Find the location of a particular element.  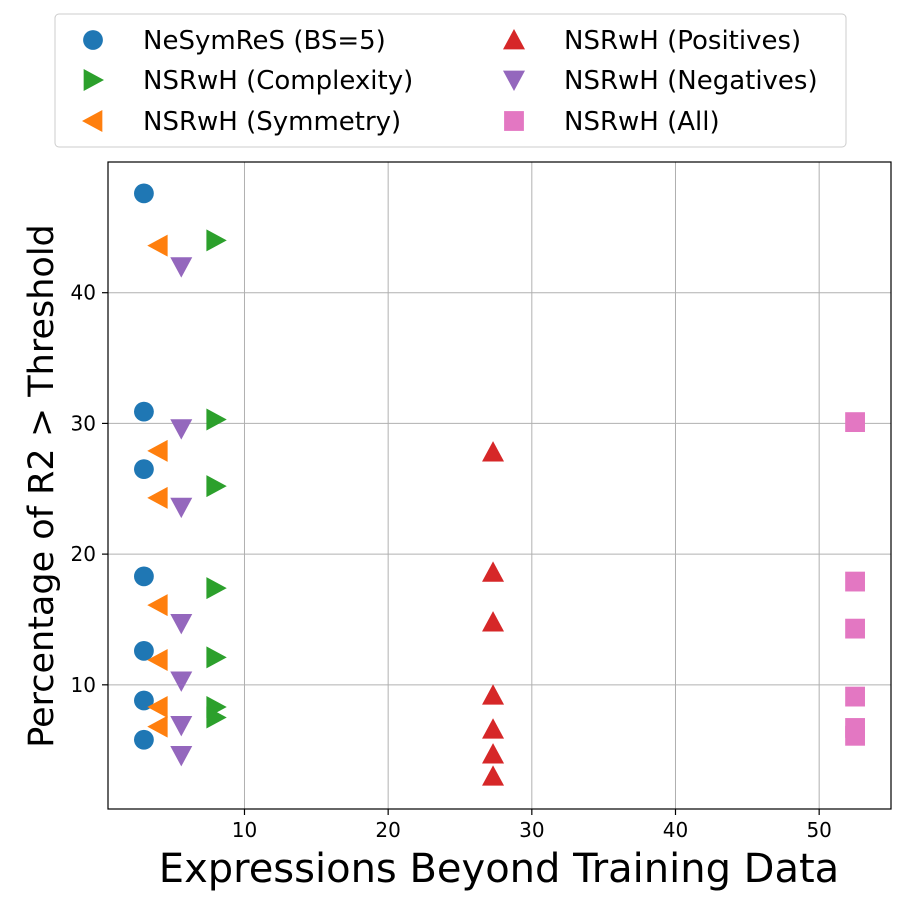

legend-label: NSRwH (Negatives) is located at coordinates (691, 81).